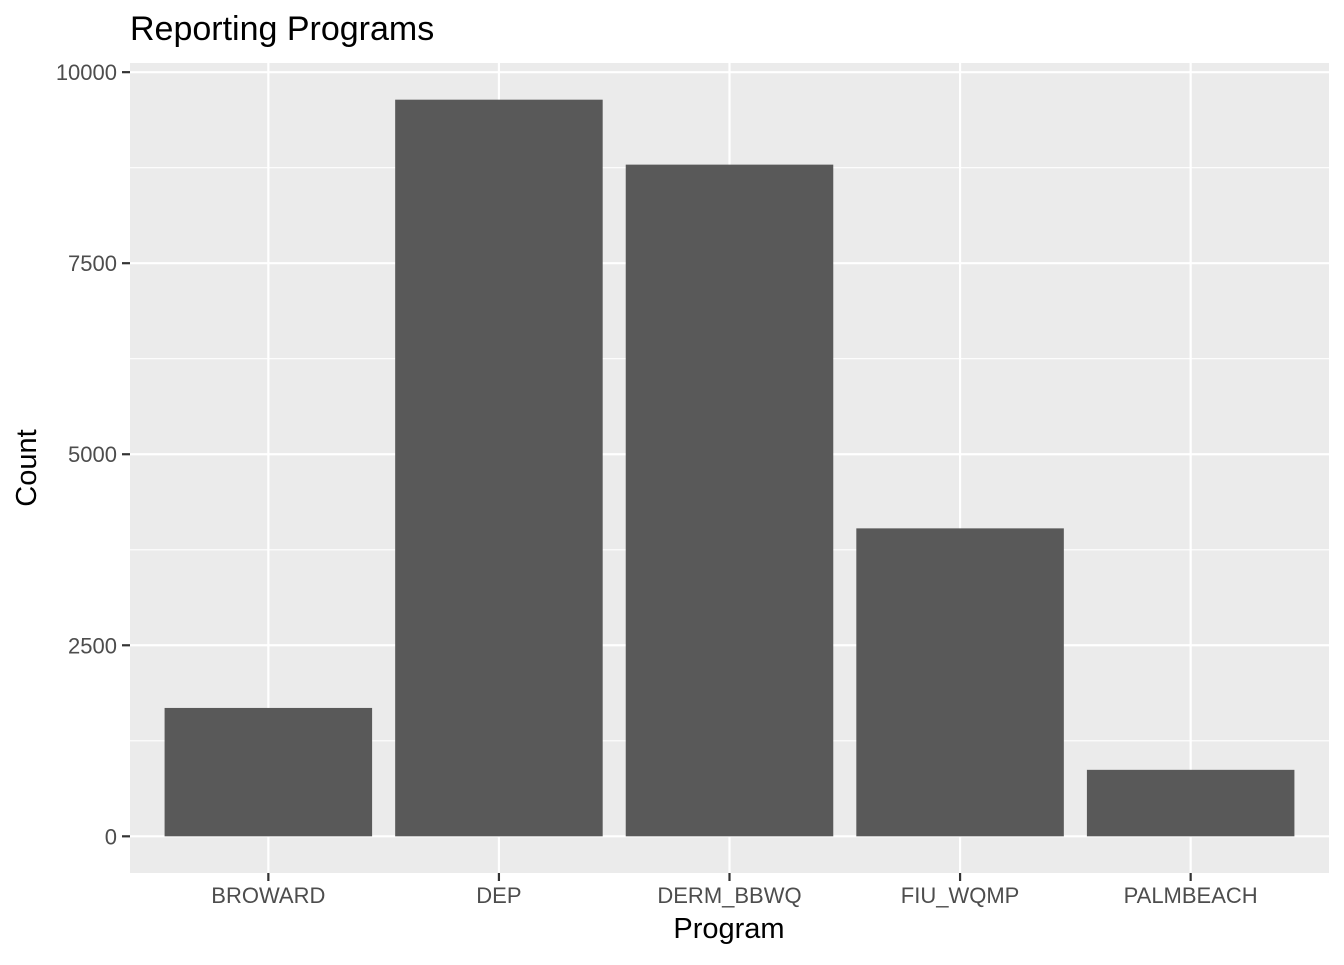 This screenshot has width=1344, height=965. Describe the element at coordinates (729, 500) in the screenshot. I see `bar-derm-bbwq` at that location.